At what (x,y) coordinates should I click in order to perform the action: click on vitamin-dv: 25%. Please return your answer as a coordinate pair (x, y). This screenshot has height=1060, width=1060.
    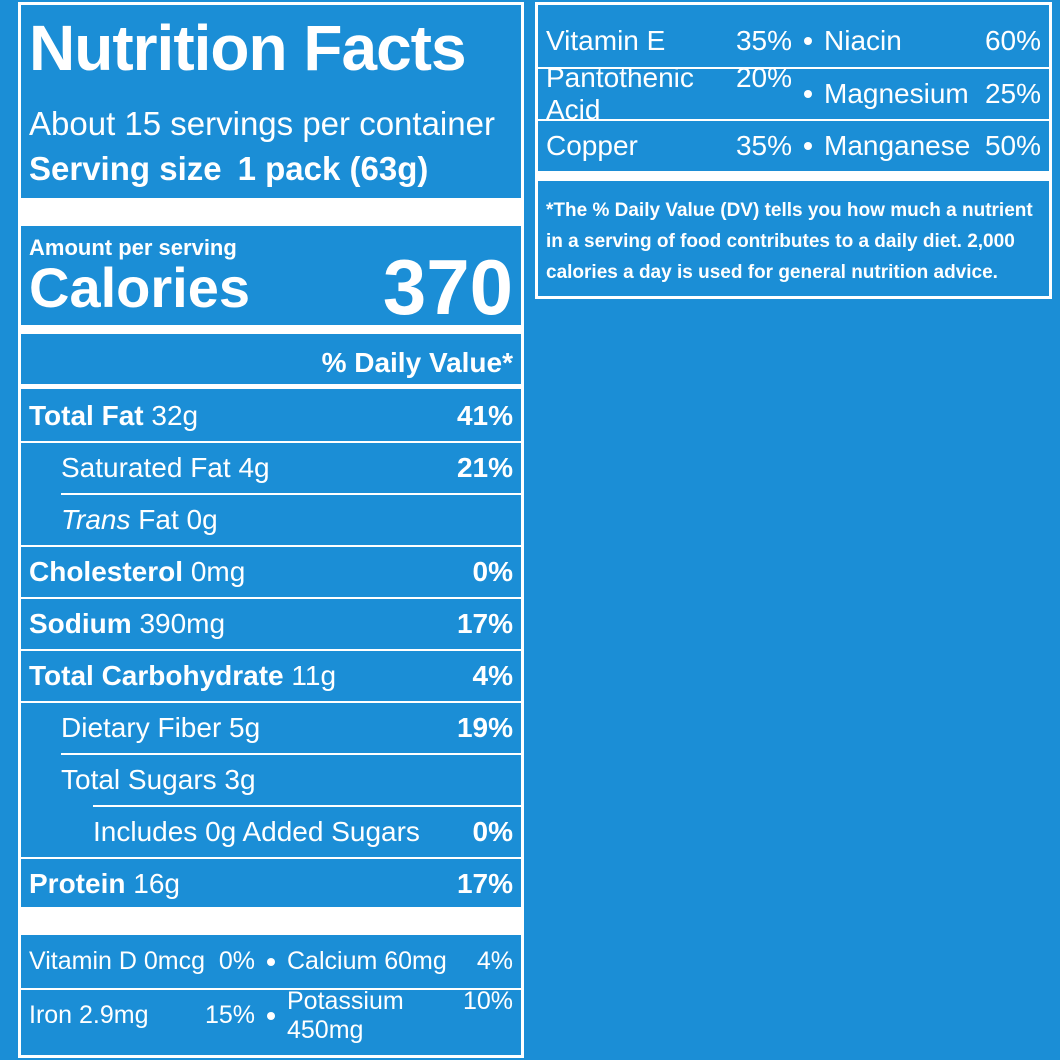
    Looking at the image, I should click on (1012, 93).